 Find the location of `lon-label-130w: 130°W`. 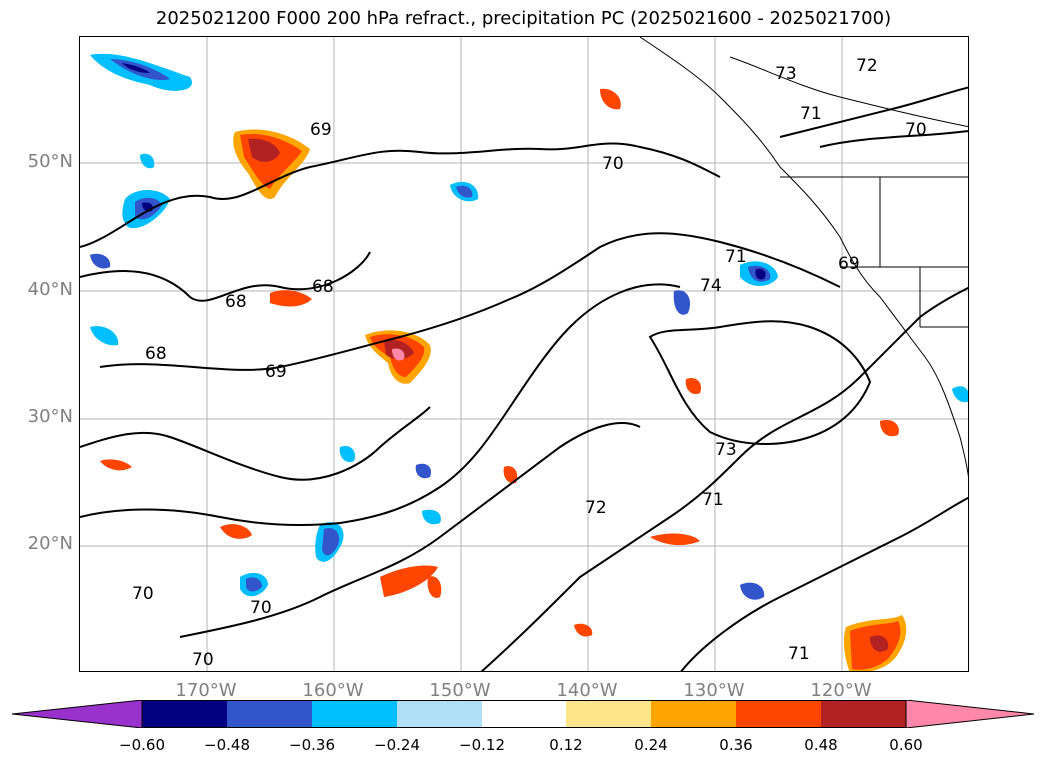

lon-label-130w: 130°W is located at coordinates (714, 690).